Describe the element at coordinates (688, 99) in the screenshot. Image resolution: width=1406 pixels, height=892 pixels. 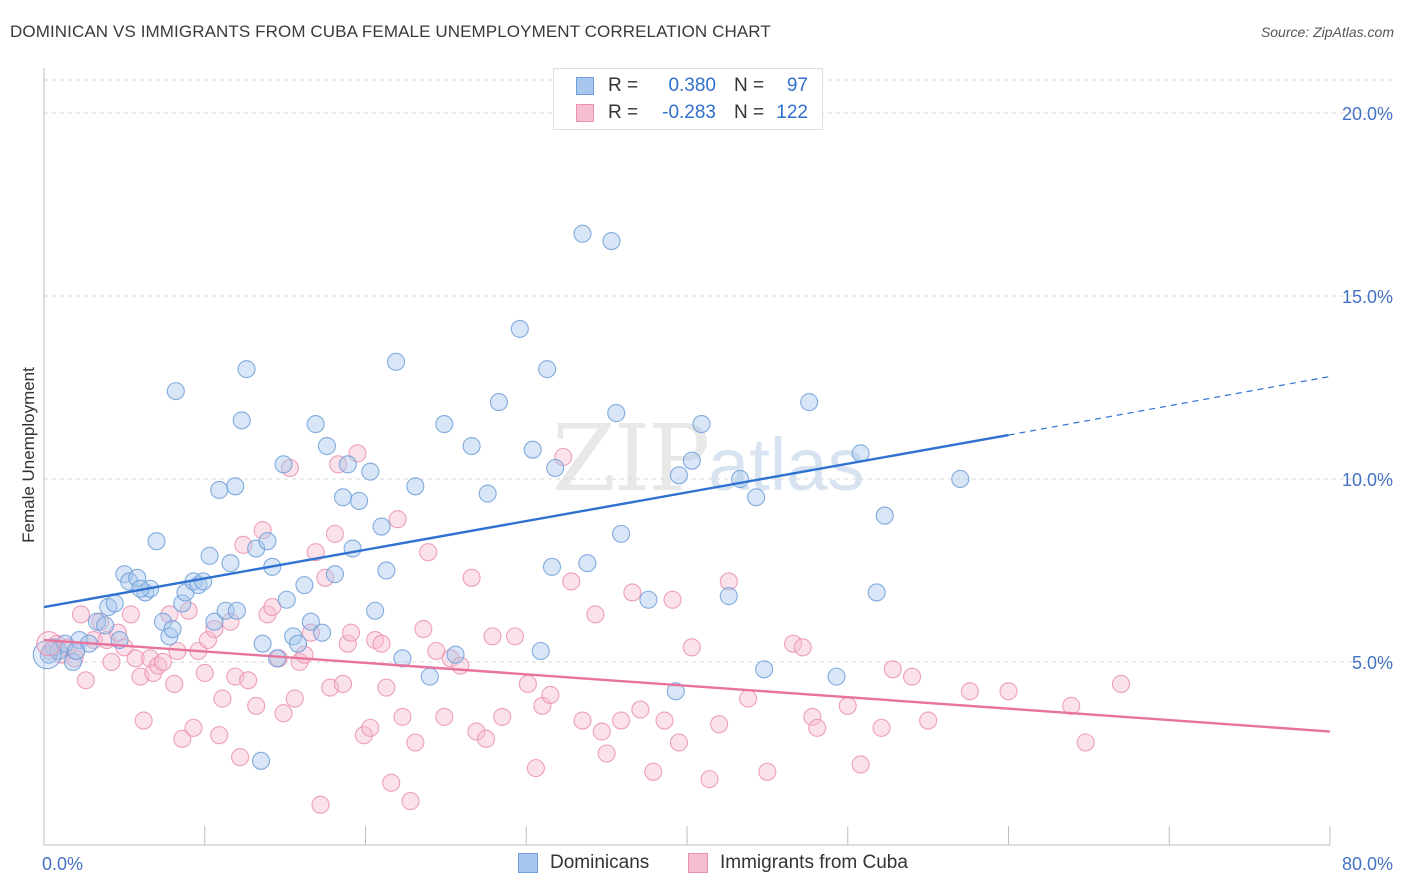
I see `correlation-legend: R = 0.380 N = 97 R = -0.283 N = 122` at that location.